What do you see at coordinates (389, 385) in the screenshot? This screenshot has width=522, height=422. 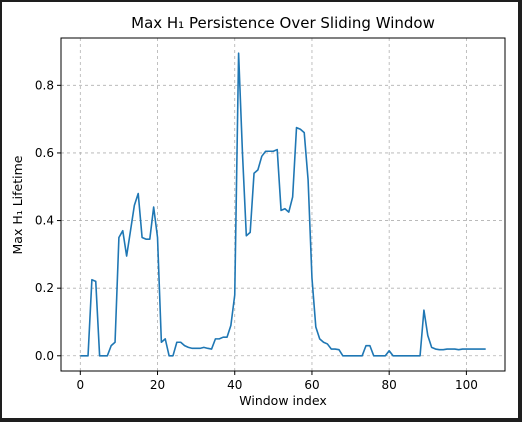 I see `x-tick-label: 80` at bounding box center [389, 385].